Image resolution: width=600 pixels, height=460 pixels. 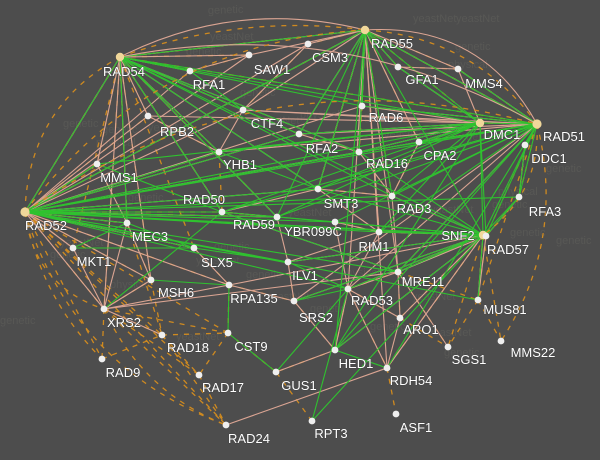 What do you see at coordinates (411, 380) in the screenshot?
I see `node-label-rdh54: RDH54` at bounding box center [411, 380].